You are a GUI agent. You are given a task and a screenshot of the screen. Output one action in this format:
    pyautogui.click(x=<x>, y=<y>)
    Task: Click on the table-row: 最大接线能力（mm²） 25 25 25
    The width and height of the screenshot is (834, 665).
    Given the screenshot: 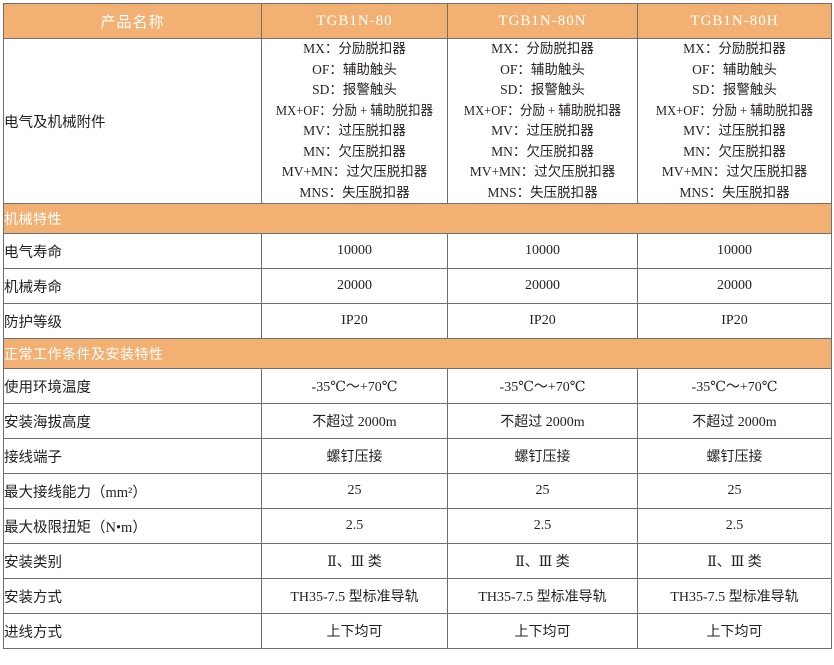 What is the action you would take?
    pyautogui.click(x=417, y=491)
    